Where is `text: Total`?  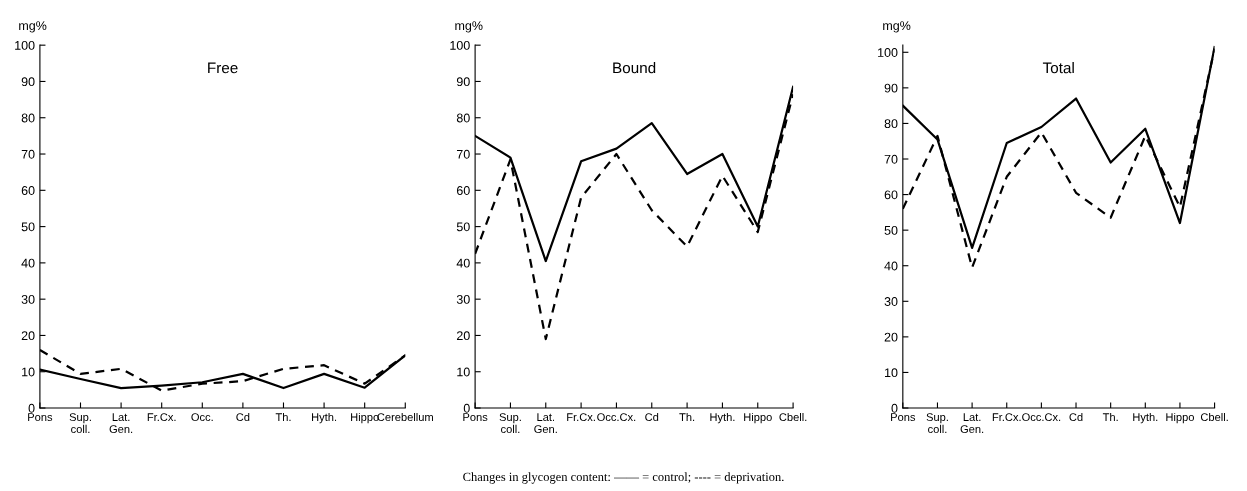
text: Total is located at coordinates (1058, 68).